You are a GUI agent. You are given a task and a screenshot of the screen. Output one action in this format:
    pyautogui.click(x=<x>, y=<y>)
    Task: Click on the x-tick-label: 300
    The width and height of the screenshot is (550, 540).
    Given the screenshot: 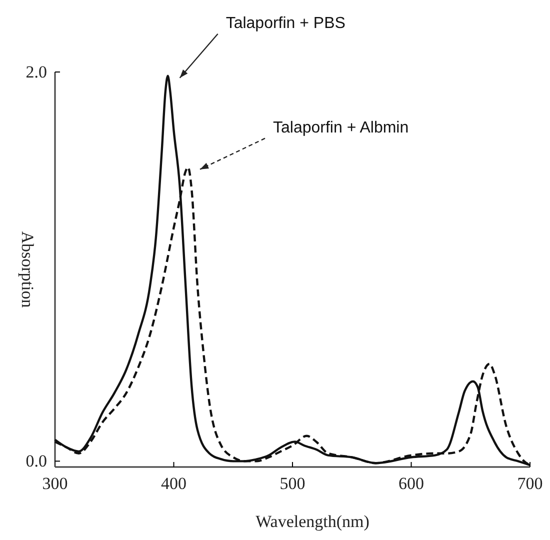 What is the action you would take?
    pyautogui.click(x=55, y=484)
    